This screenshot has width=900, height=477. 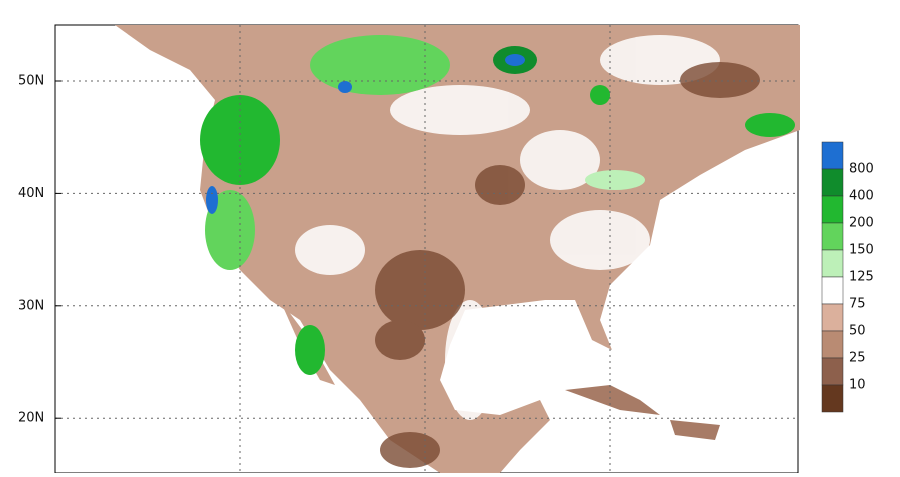 I want to click on islands, so click(x=642, y=412).